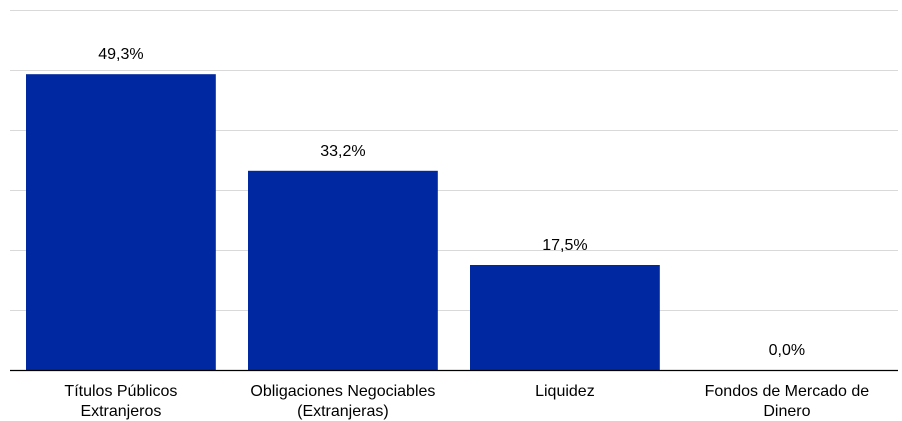  What do you see at coordinates (564, 245) in the screenshot?
I see `data-label: 17,5%` at bounding box center [564, 245].